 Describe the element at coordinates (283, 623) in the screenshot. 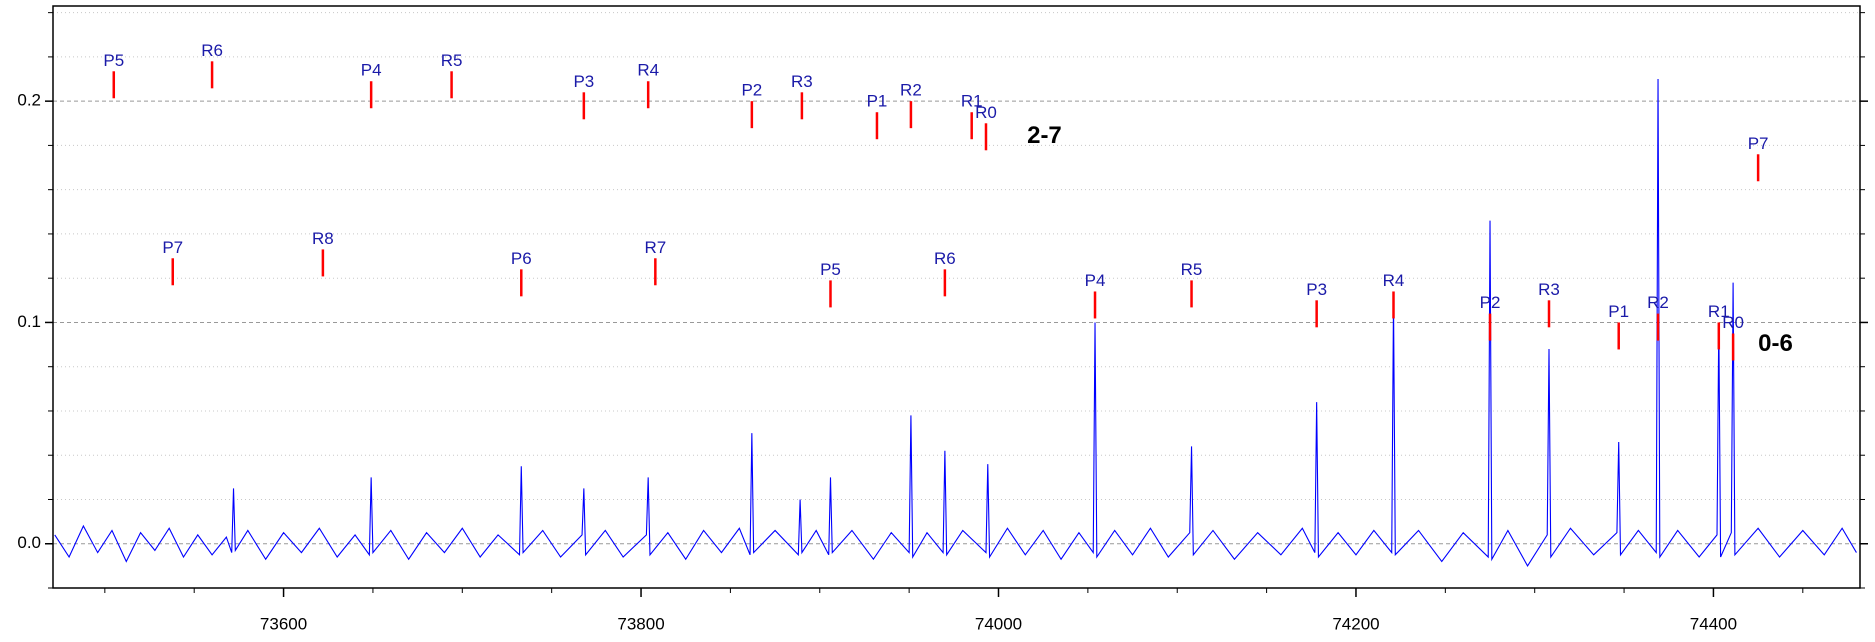

I see `x-tick-label: 73600` at that location.